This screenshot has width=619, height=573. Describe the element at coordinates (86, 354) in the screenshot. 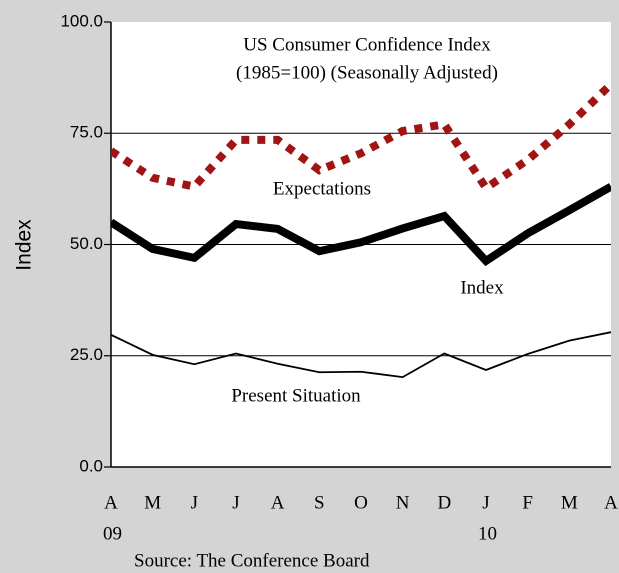

I see `y-tick-label: 25.0` at that location.